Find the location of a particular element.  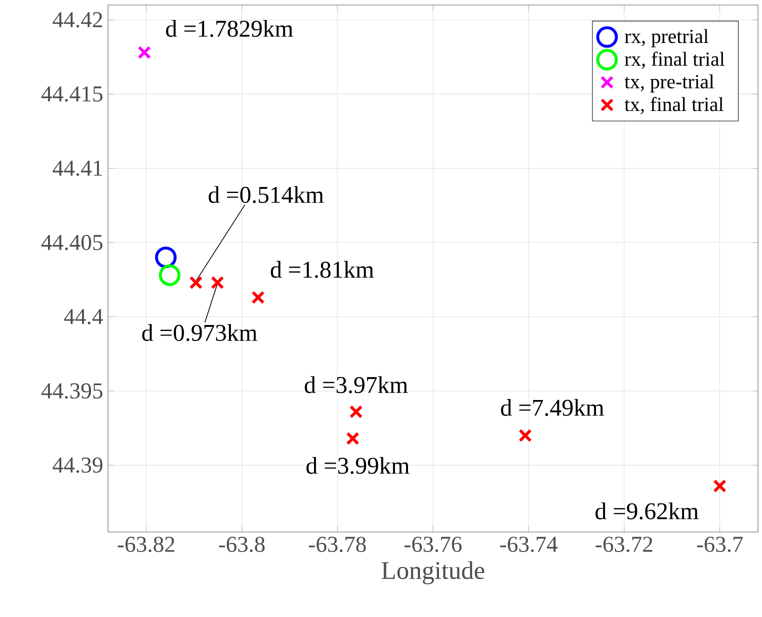

y-tick-label: 44.415 is located at coordinates (71, 94).